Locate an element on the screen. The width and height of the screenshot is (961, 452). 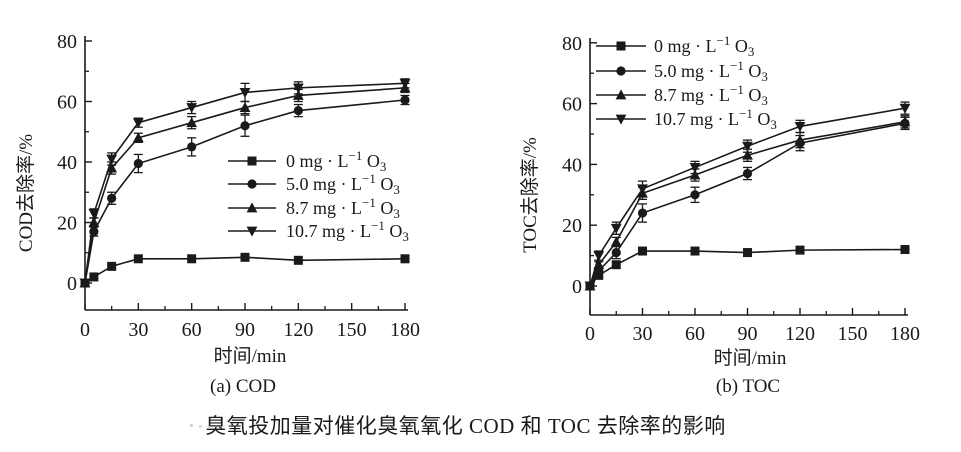
chart-subtitle: (b) TOC is located at coordinates (748, 386).